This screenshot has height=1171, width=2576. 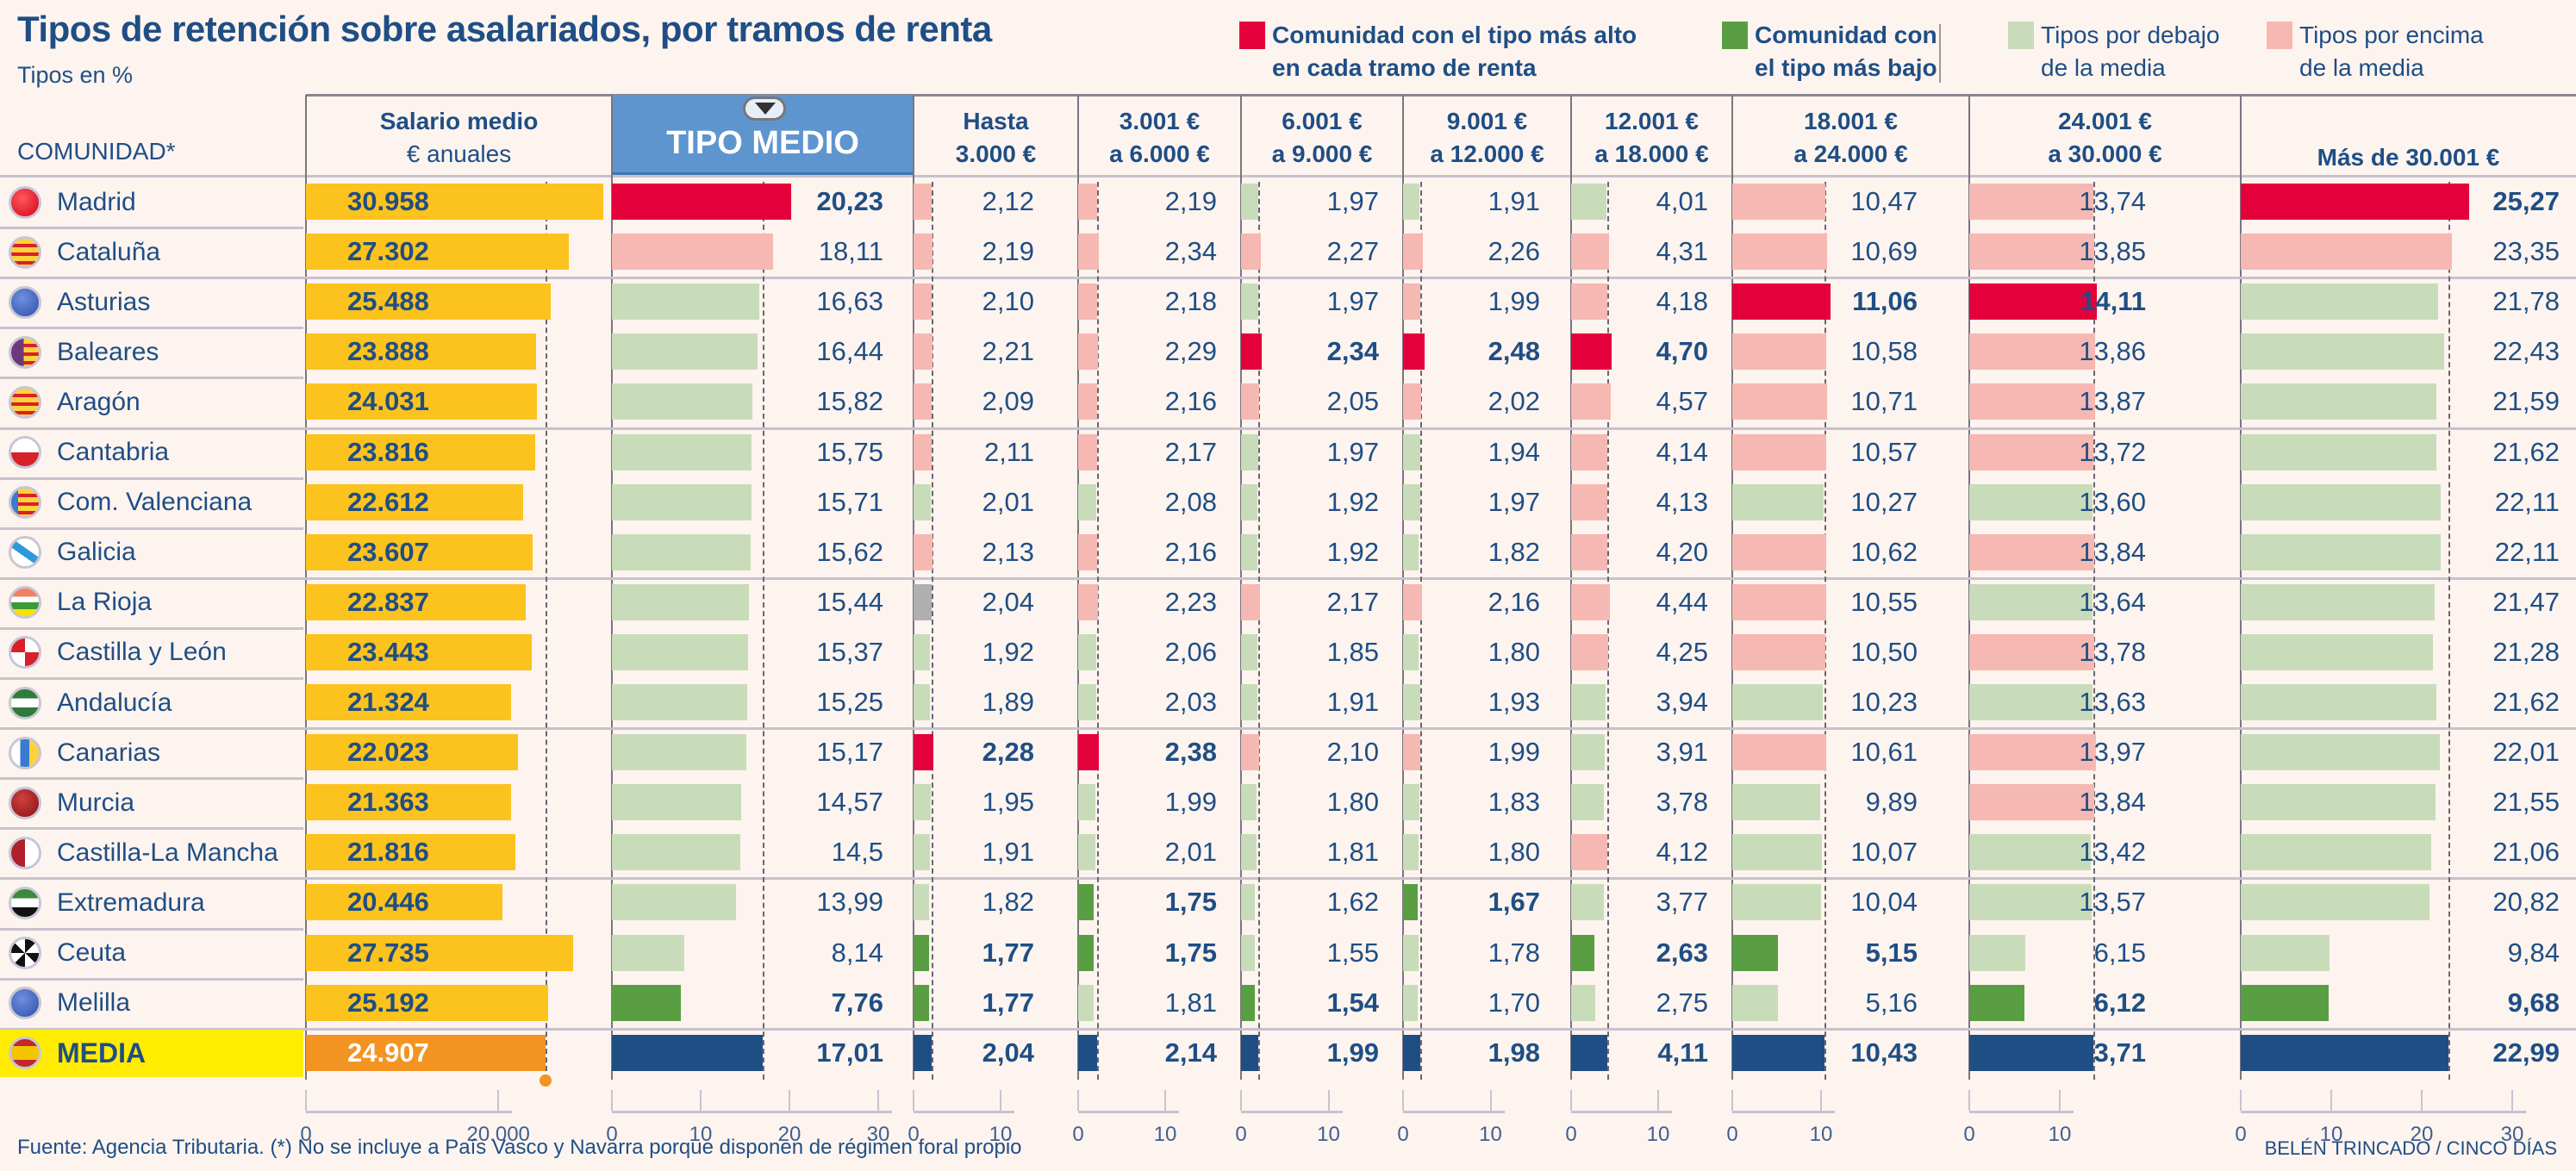 What do you see at coordinates (25, 902) in the screenshot?
I see `extremadura-flag-icon` at bounding box center [25, 902].